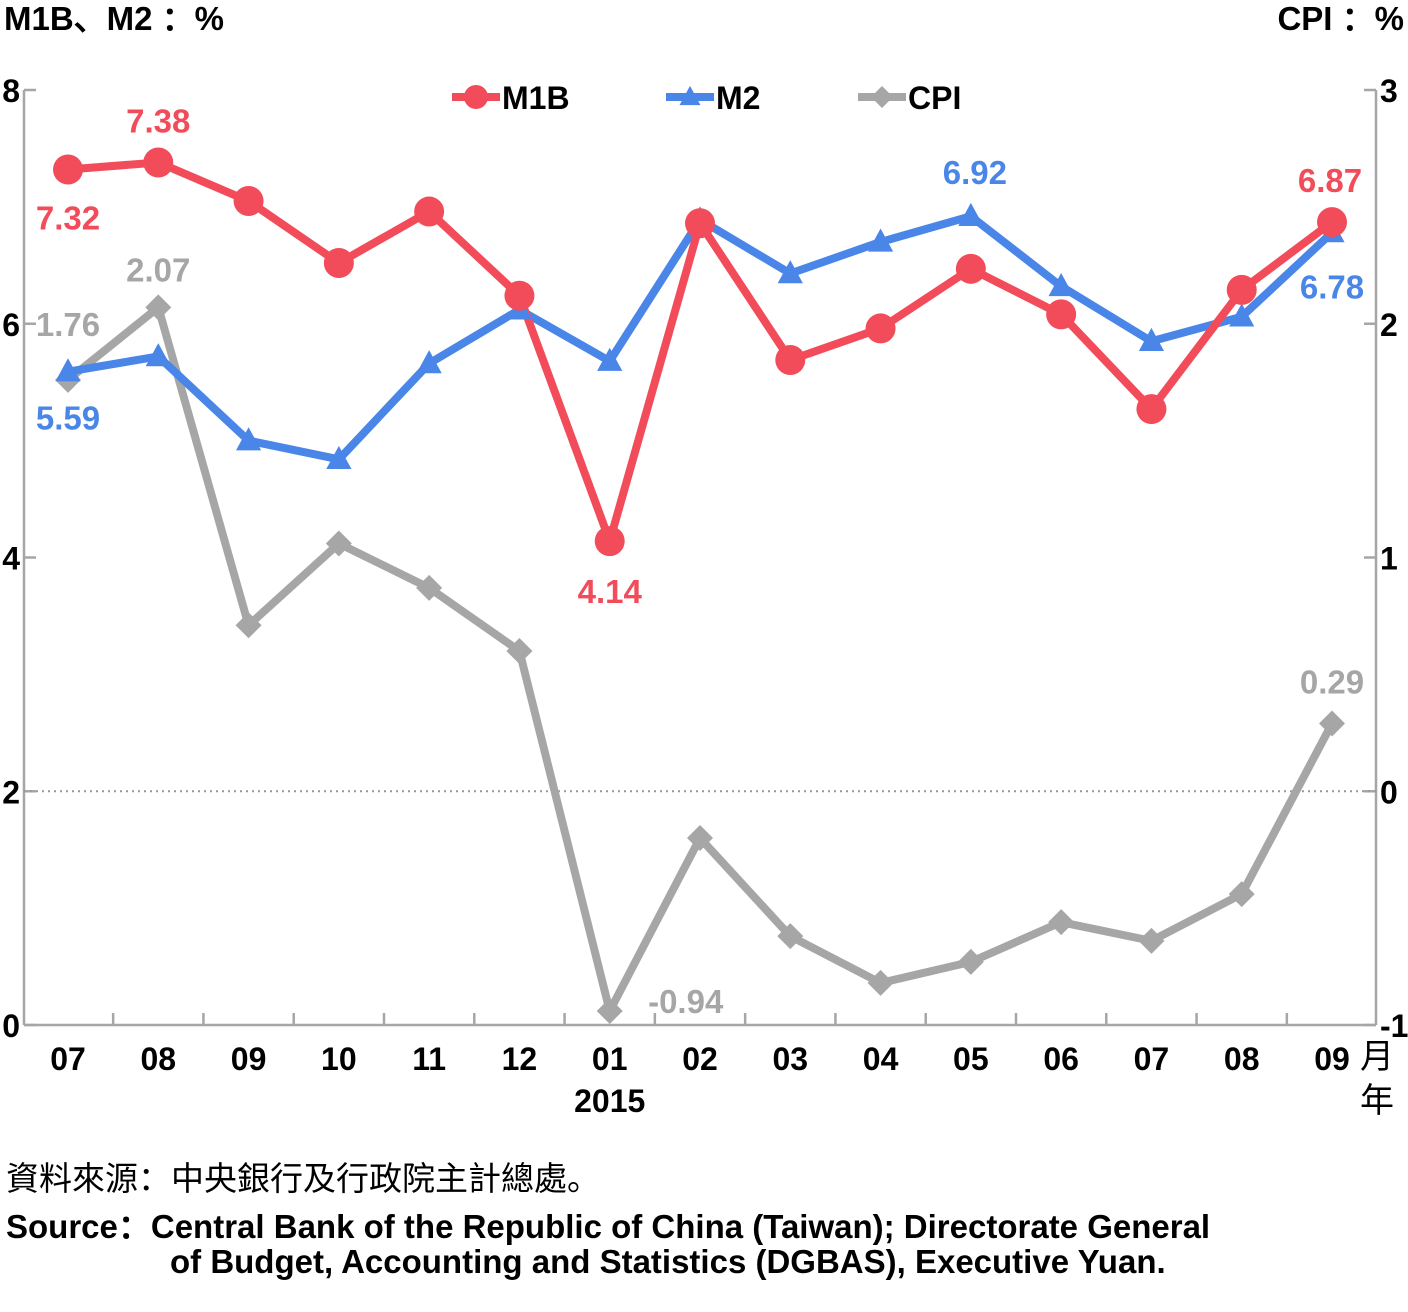  What do you see at coordinates (1330, 180) in the screenshot?
I see `m1b-data-label: 6.87` at bounding box center [1330, 180].